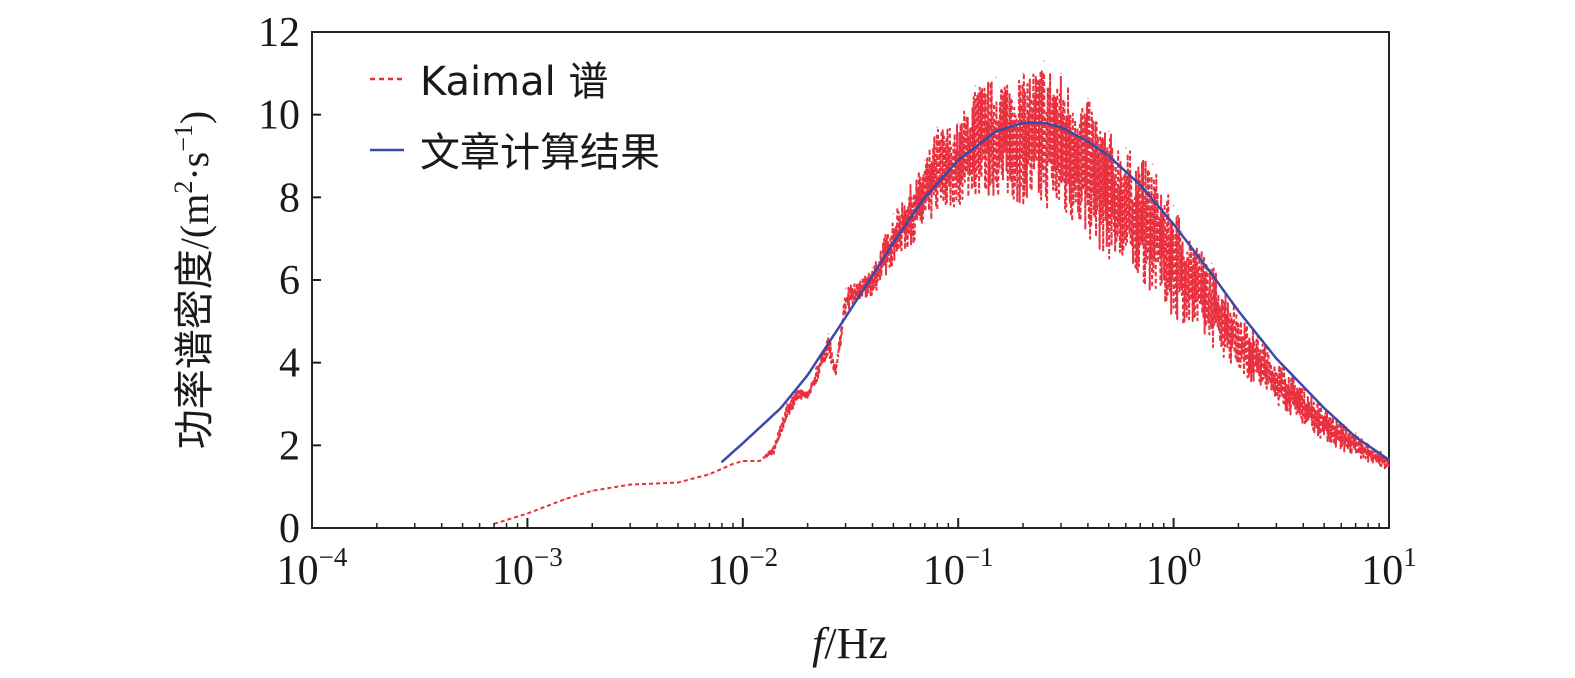 This screenshot has width=1575, height=678. What do you see at coordinates (289, 364) in the screenshot?
I see `y-tick-label-4: 4` at bounding box center [289, 364].